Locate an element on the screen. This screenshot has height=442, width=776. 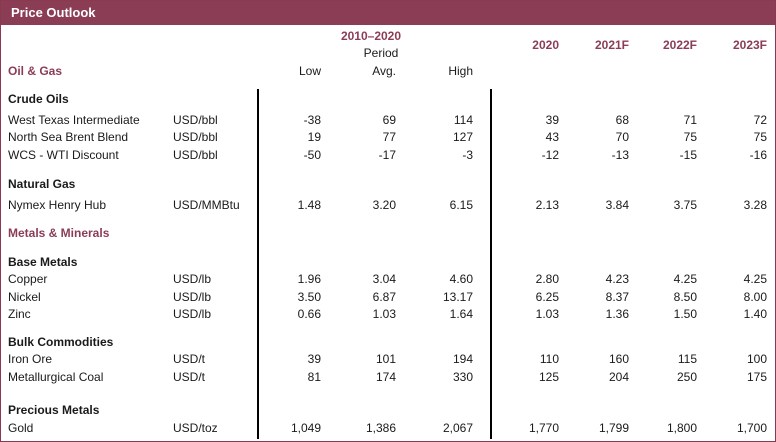
cell-low: 19 is located at coordinates (314, 137).